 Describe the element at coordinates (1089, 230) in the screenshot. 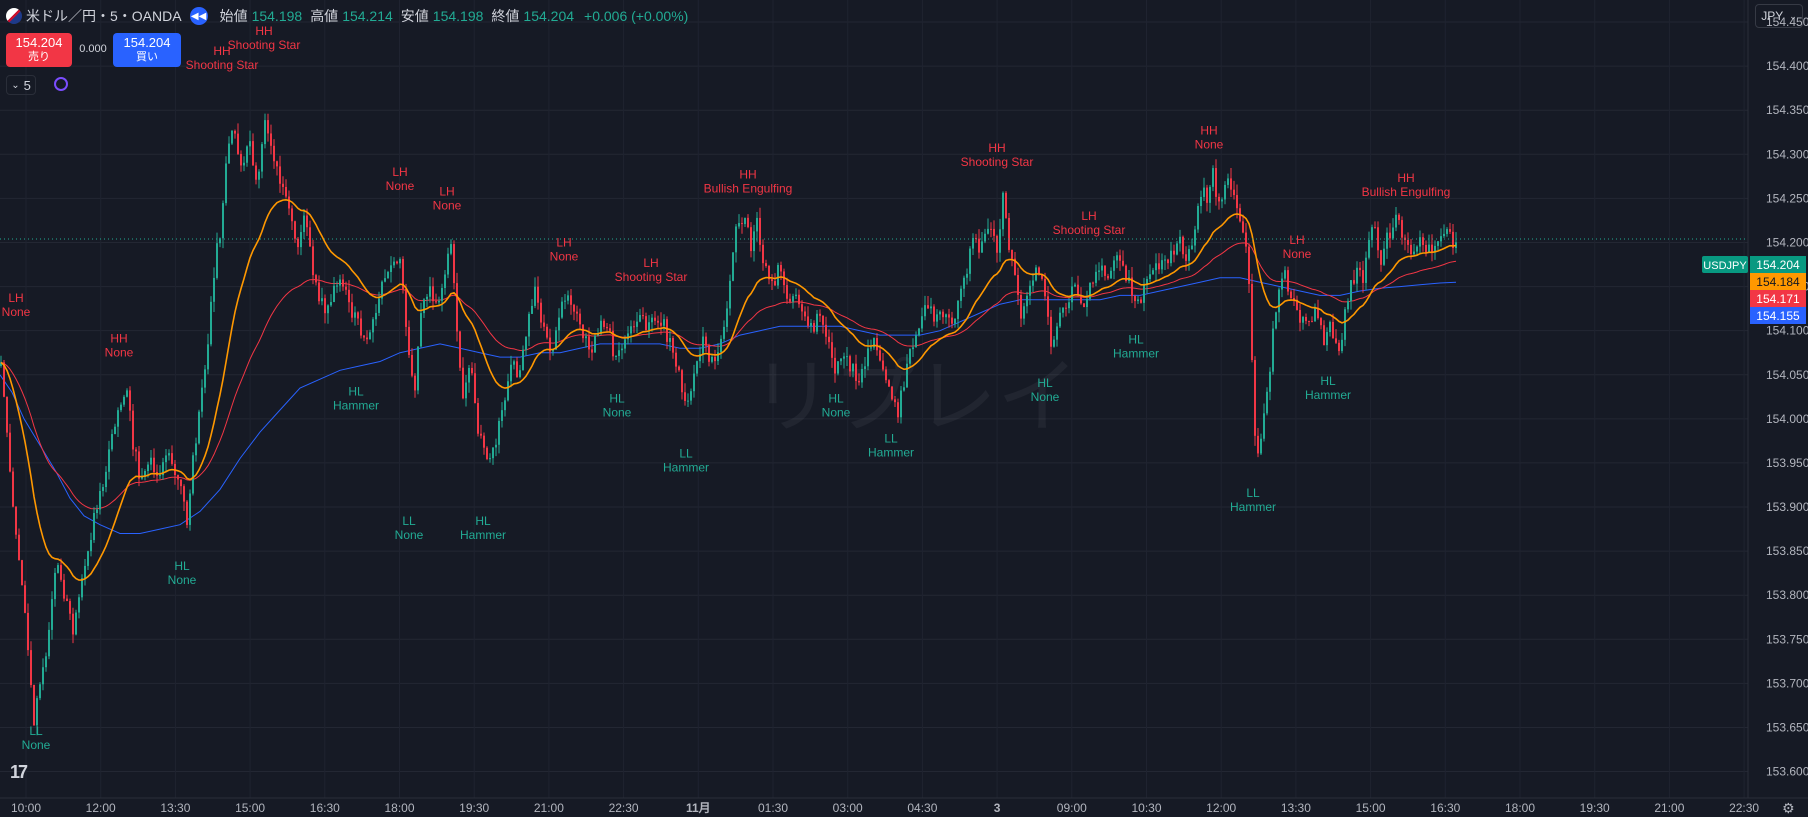

I see `pattern-label: Shooting Star` at that location.